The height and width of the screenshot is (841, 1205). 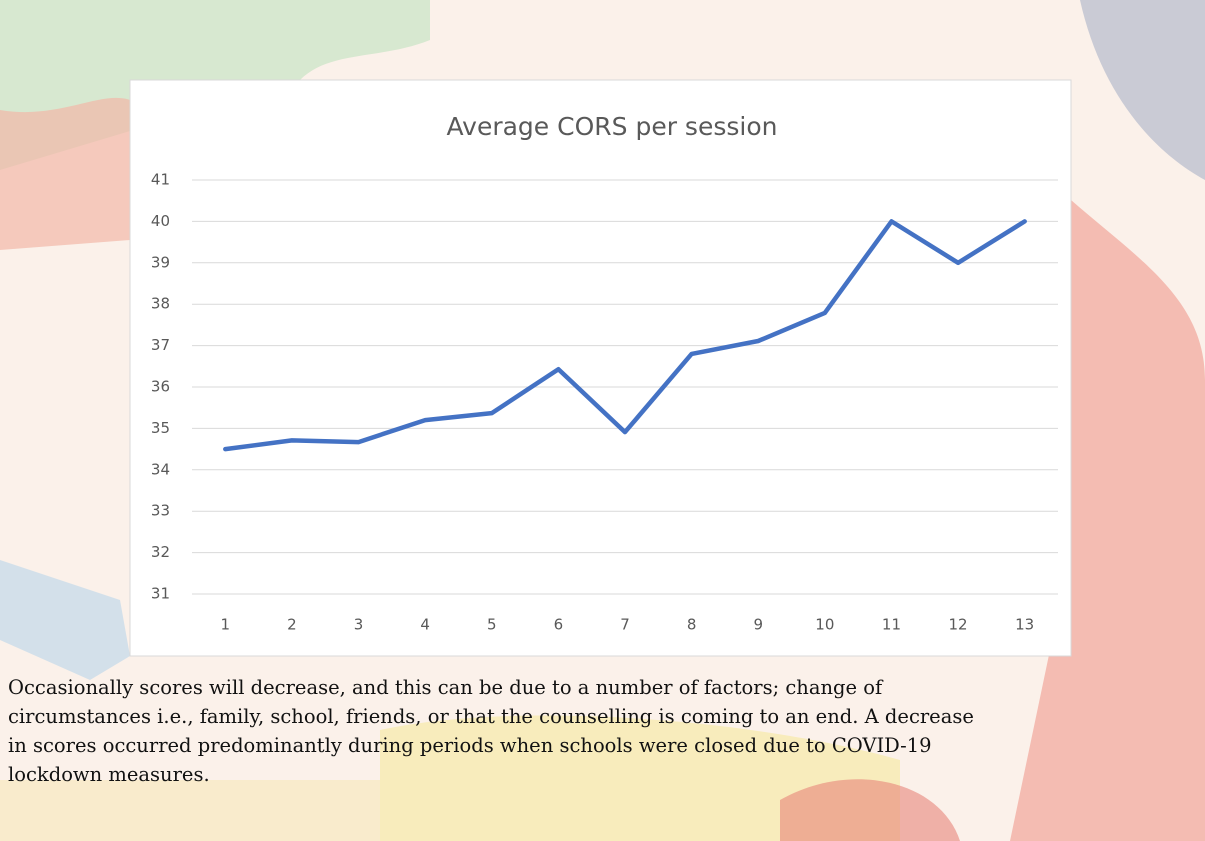 What do you see at coordinates (559, 625) in the screenshot?
I see `x-tick-label: 6` at bounding box center [559, 625].